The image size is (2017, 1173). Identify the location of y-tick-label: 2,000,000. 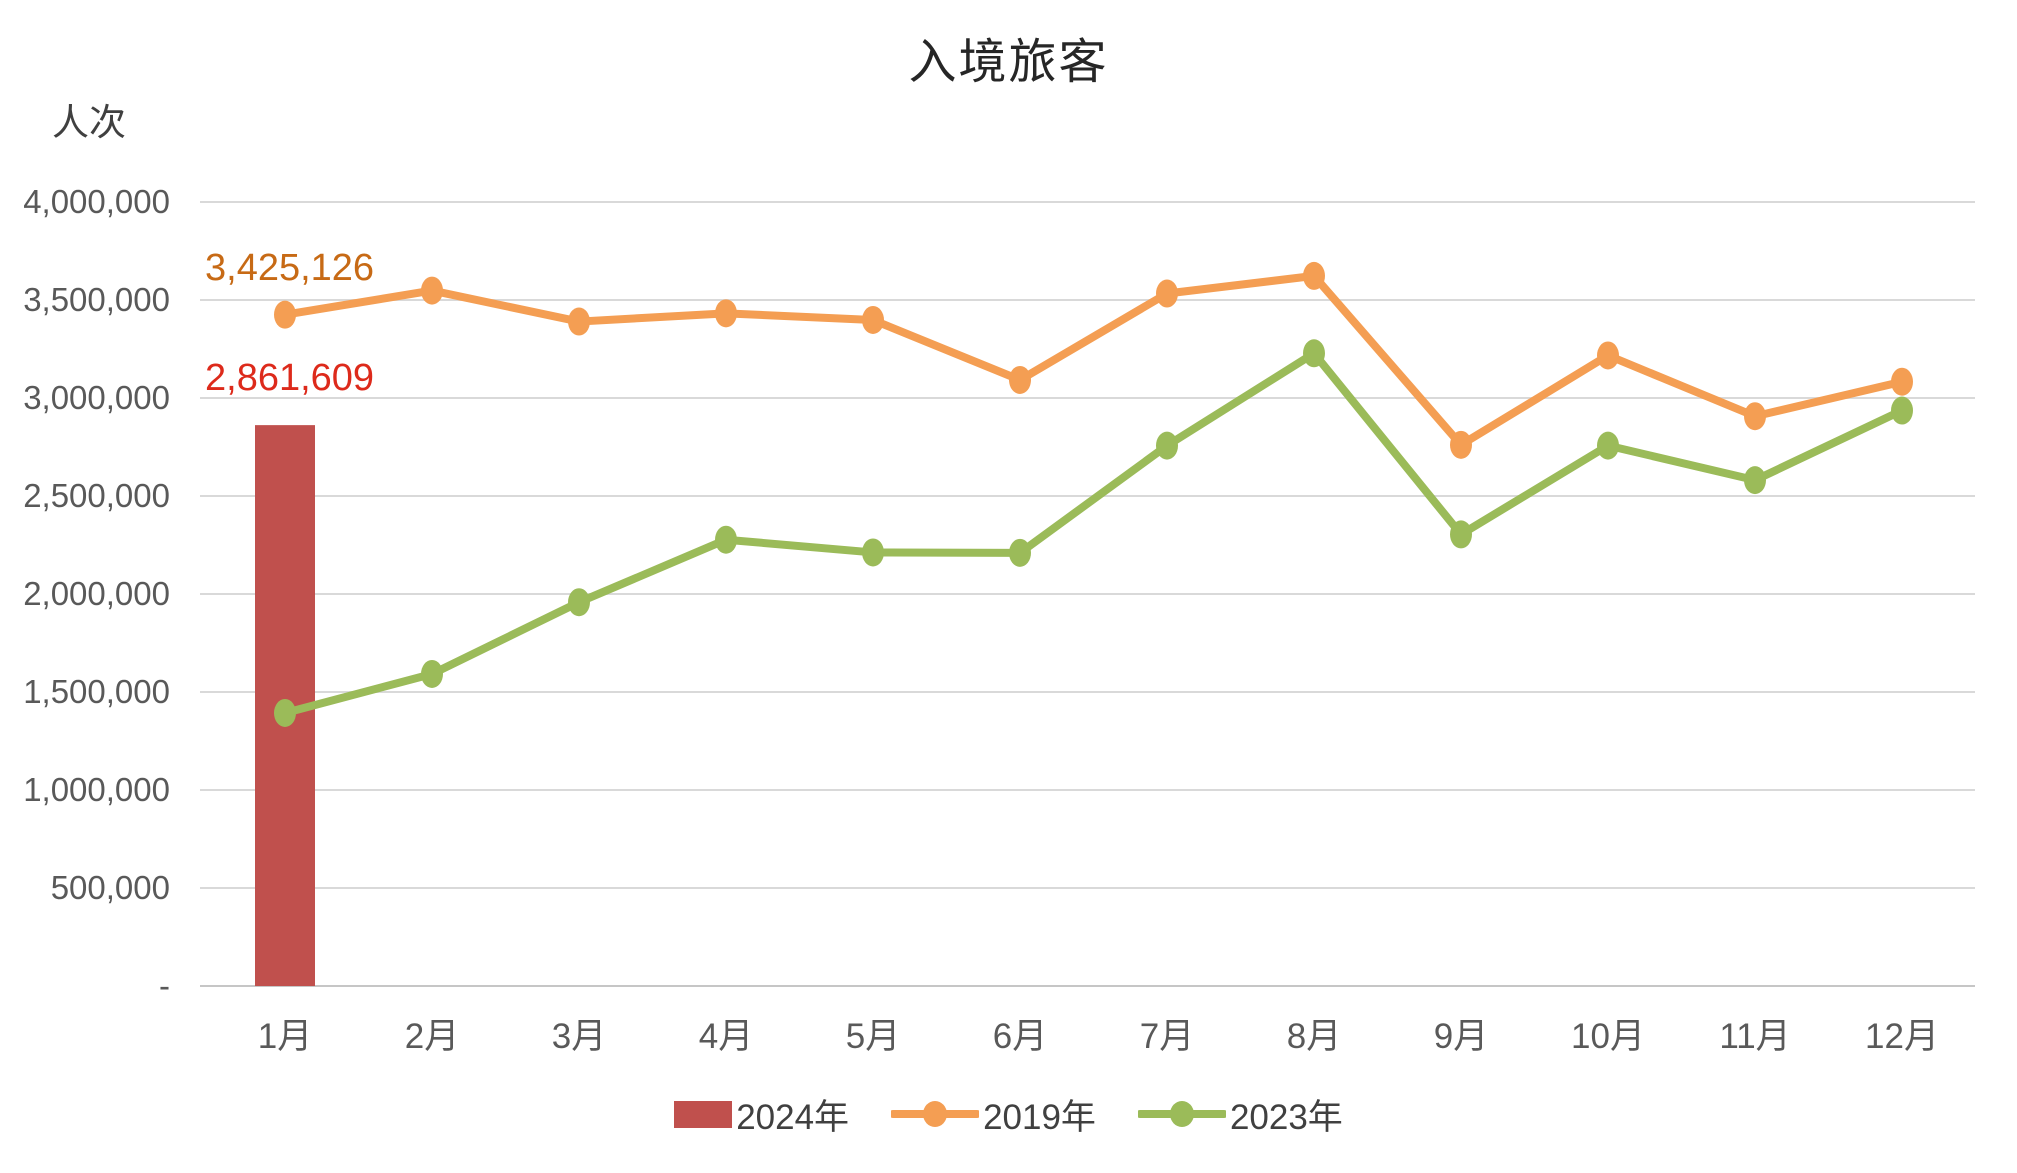
(96, 593).